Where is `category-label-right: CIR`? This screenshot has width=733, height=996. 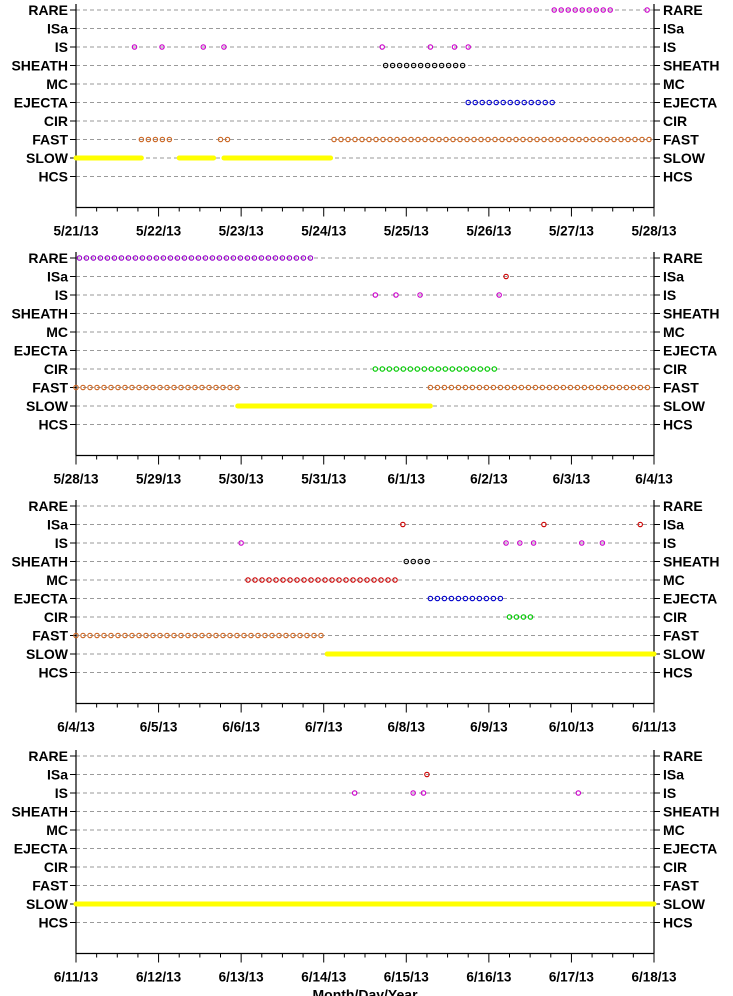 category-label-right: CIR is located at coordinates (675, 121).